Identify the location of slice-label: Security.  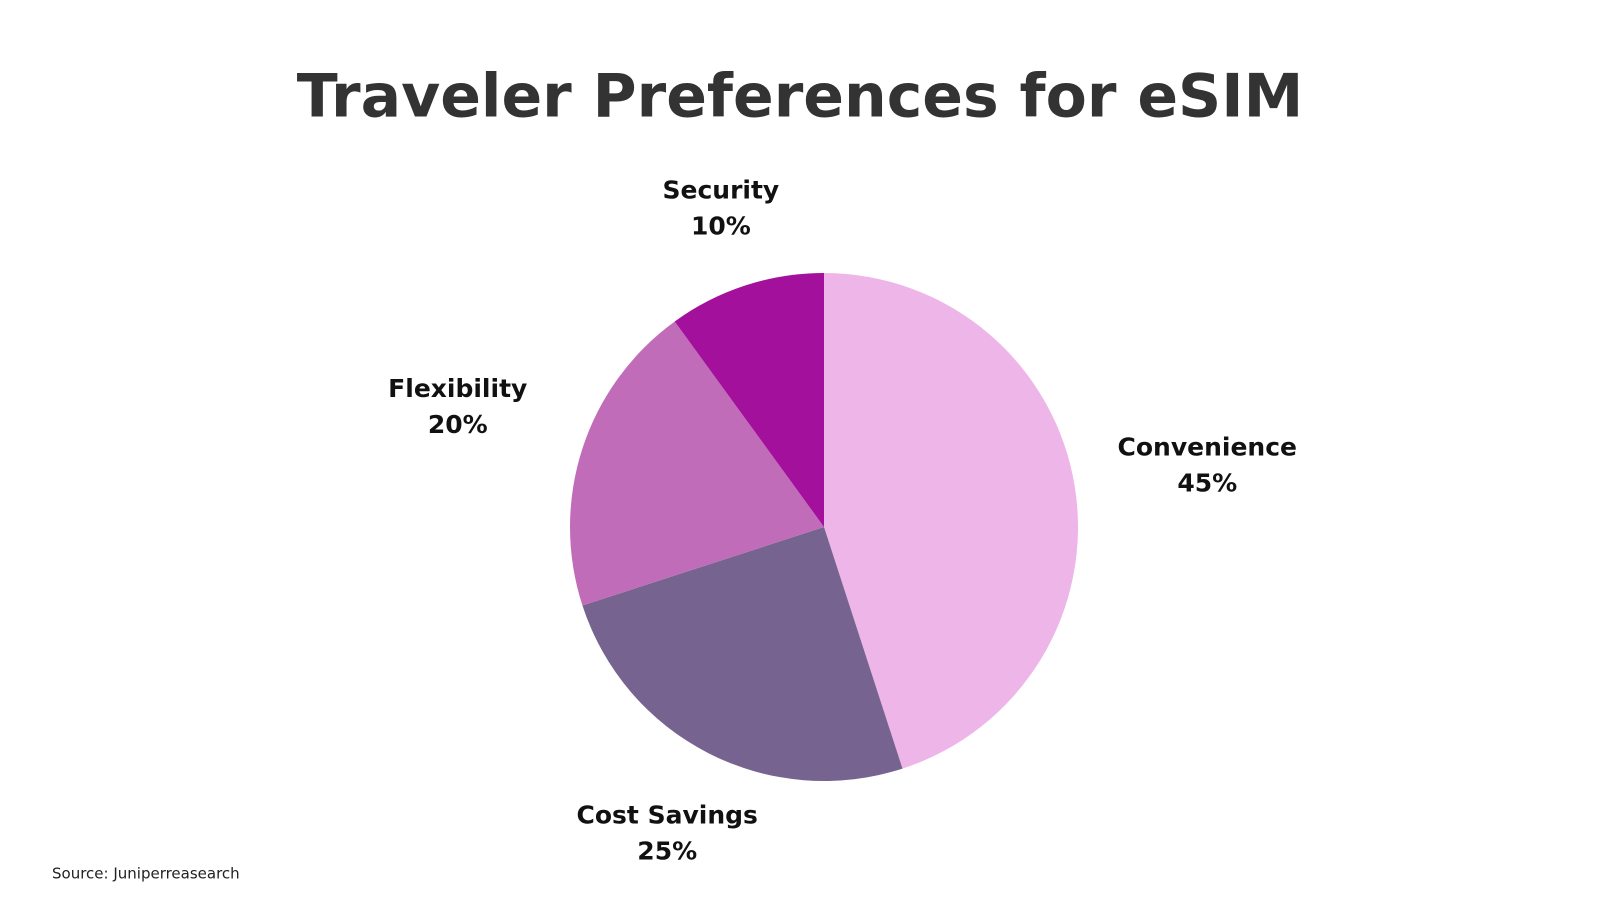
(721, 190).